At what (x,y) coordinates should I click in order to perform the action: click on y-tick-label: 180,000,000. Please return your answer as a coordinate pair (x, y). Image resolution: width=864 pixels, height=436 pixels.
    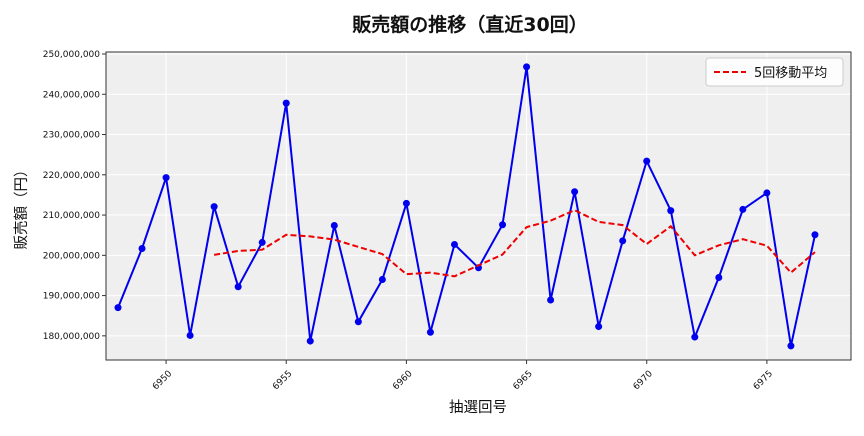
    Looking at the image, I should click on (72, 337).